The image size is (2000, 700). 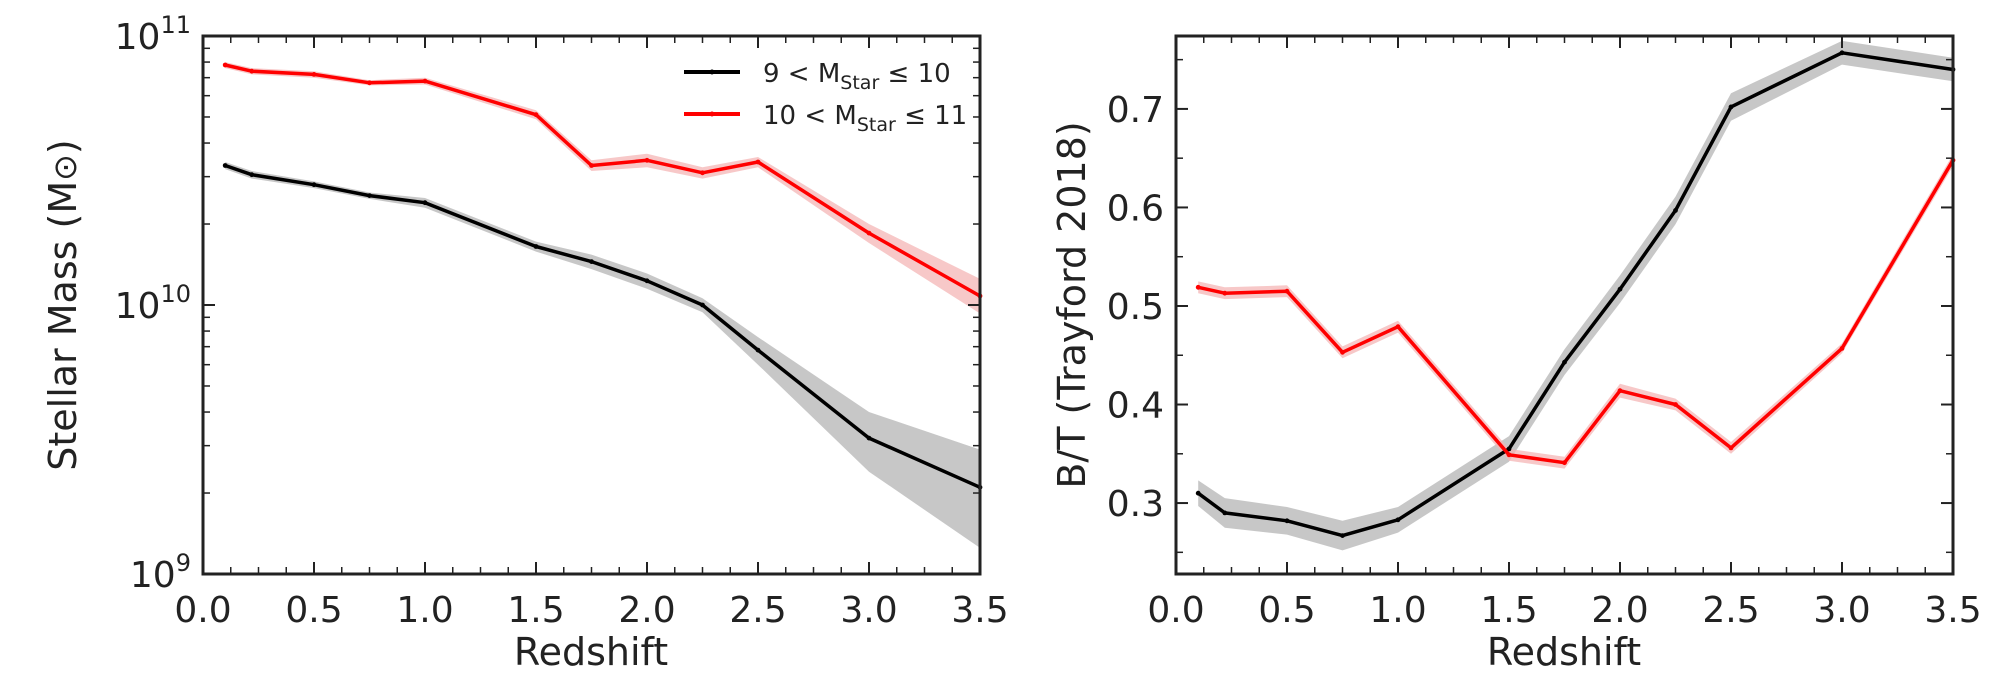 I want to click on bulge-to-total-x-tick-label: 0.5, so click(x=1286, y=610).